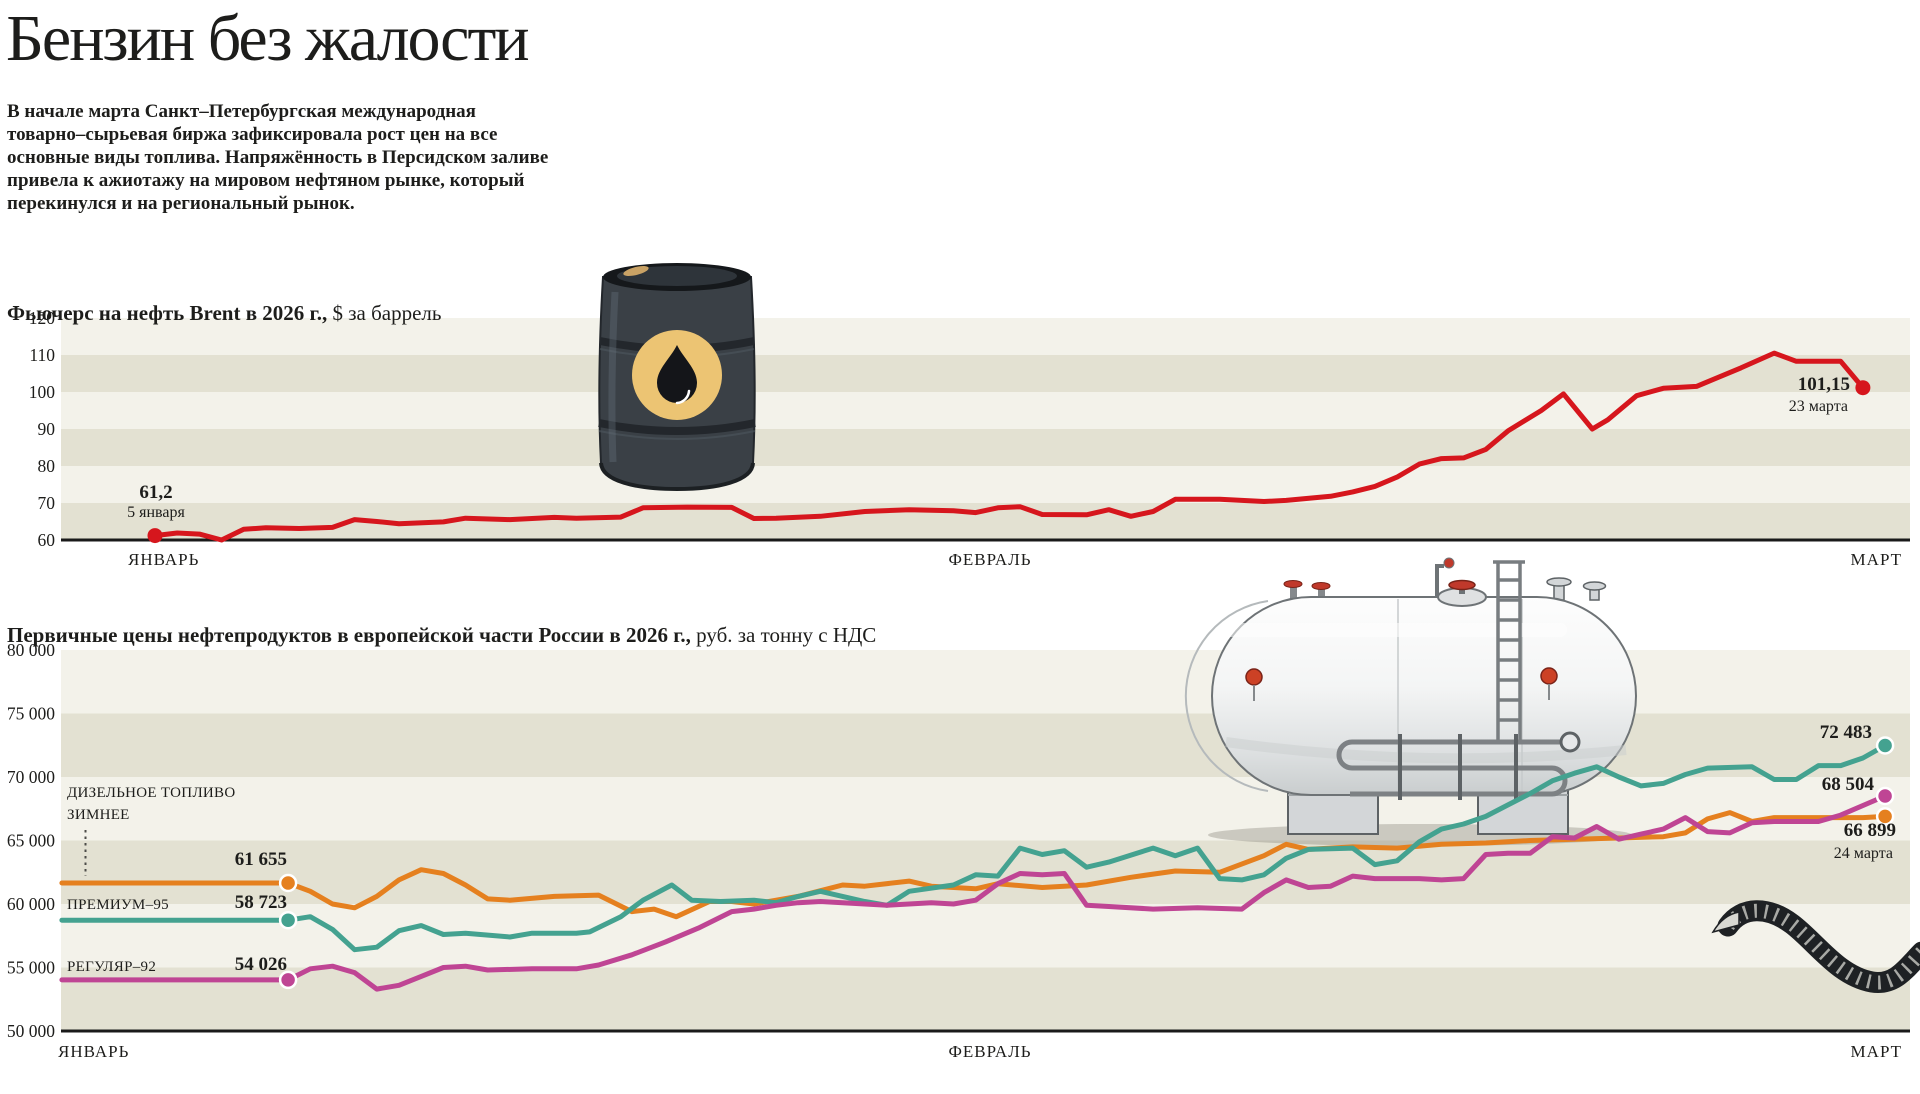 This screenshot has width=1920, height=1094. Describe the element at coordinates (42, 318) in the screenshot. I see `y-axis-tick-label: 120` at that location.